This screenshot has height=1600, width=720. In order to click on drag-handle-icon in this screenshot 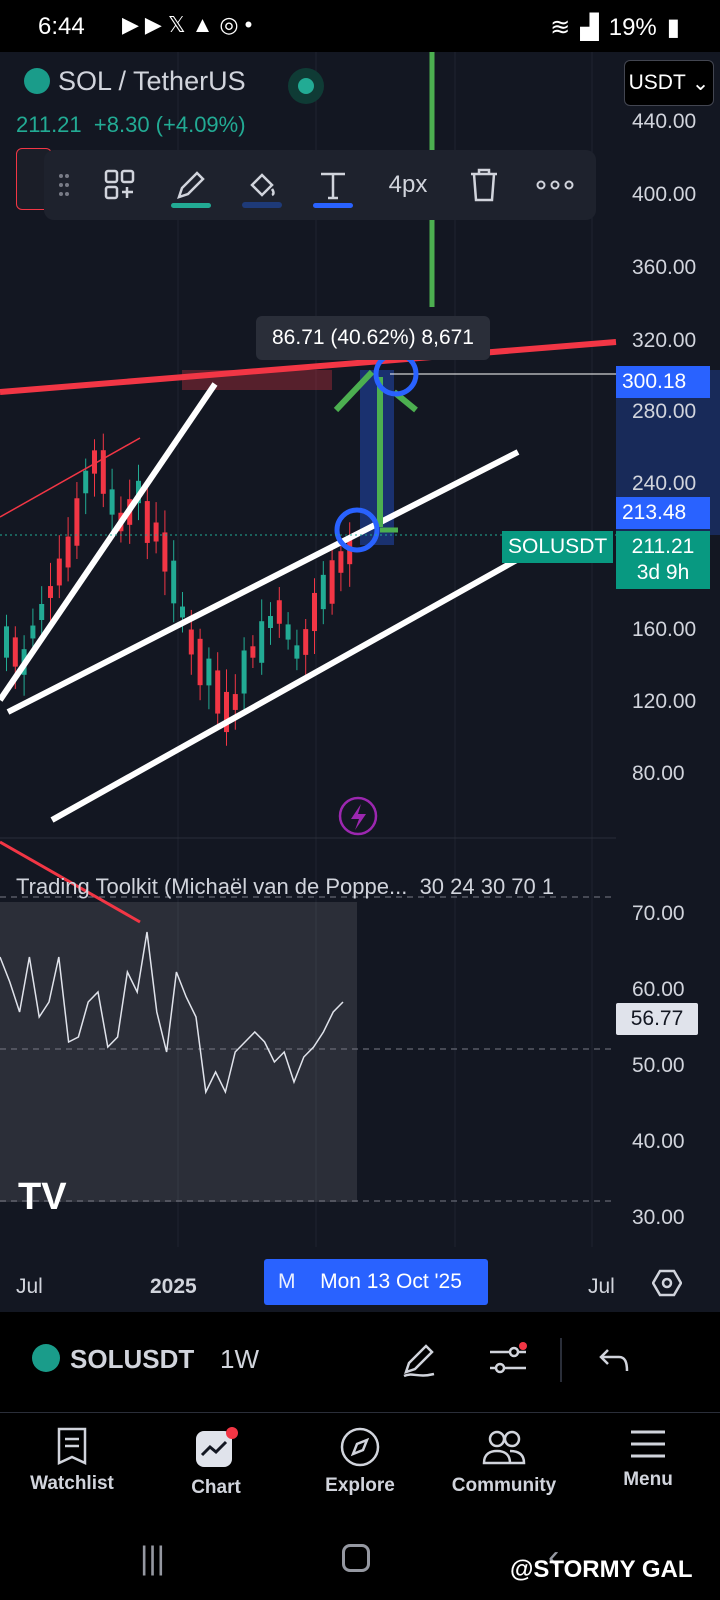, I will do `click(64, 185)`.